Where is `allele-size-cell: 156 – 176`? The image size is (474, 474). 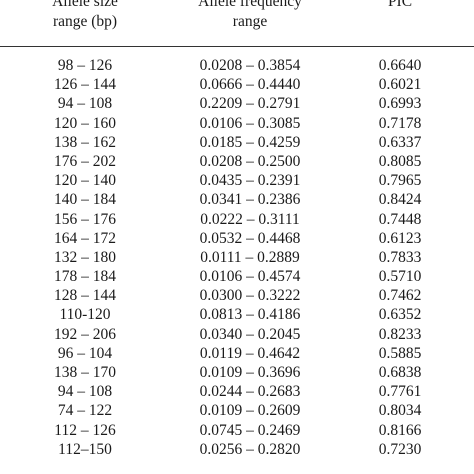 allele-size-cell: 156 – 176 is located at coordinates (85, 219).